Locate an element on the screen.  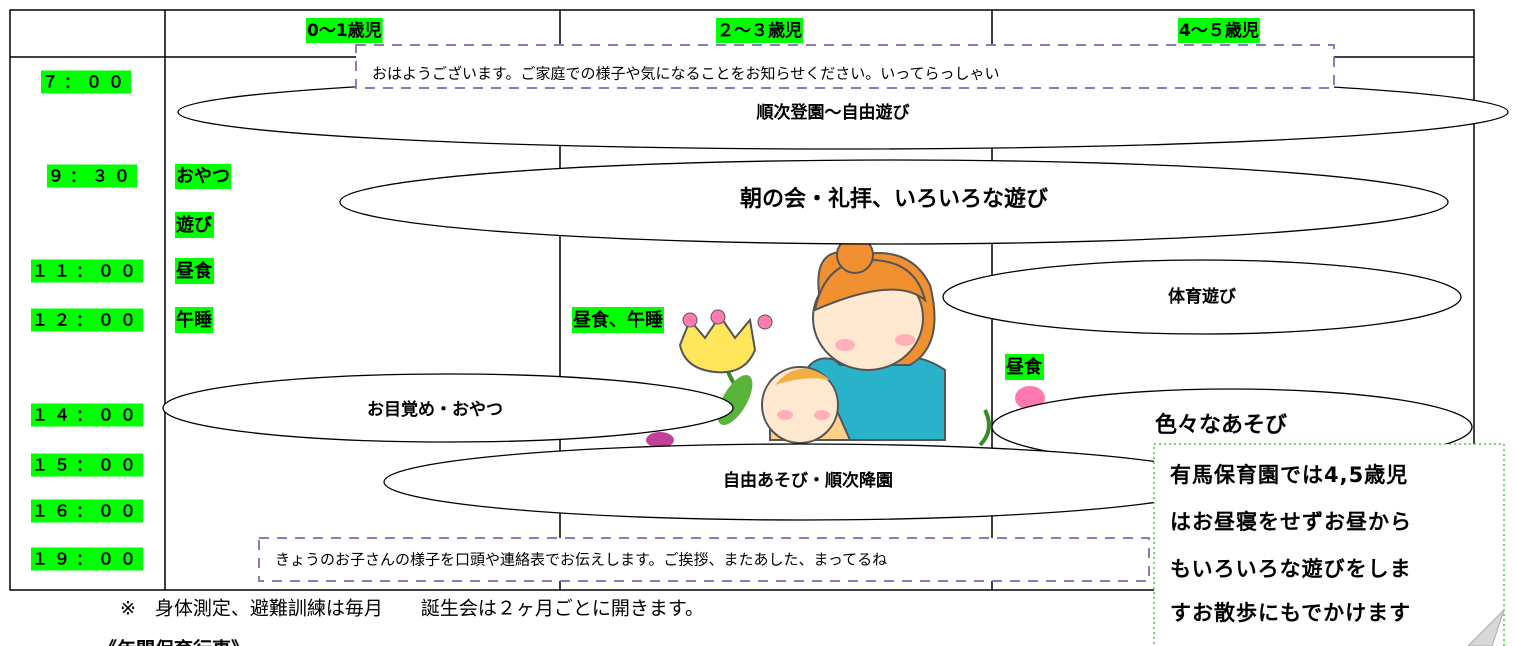
ellipse-label: 体育遊び is located at coordinates (1202, 296).